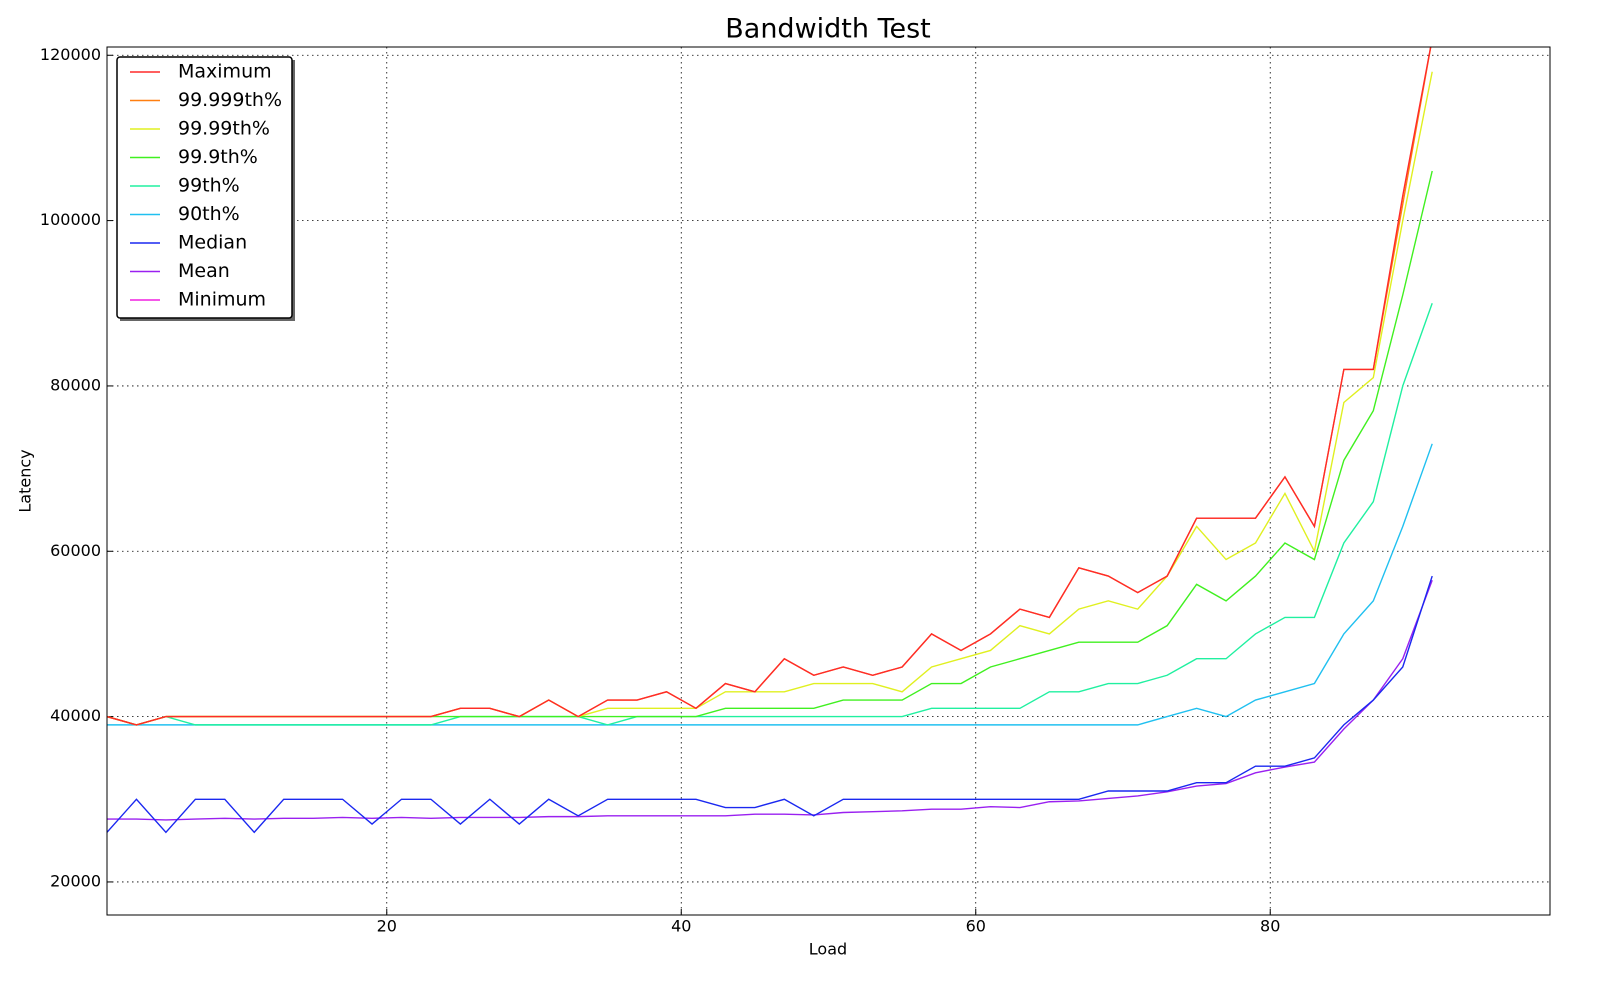 The height and width of the screenshot is (1000, 1600). What do you see at coordinates (25, 480) in the screenshot?
I see `y-axis-label: Latency` at bounding box center [25, 480].